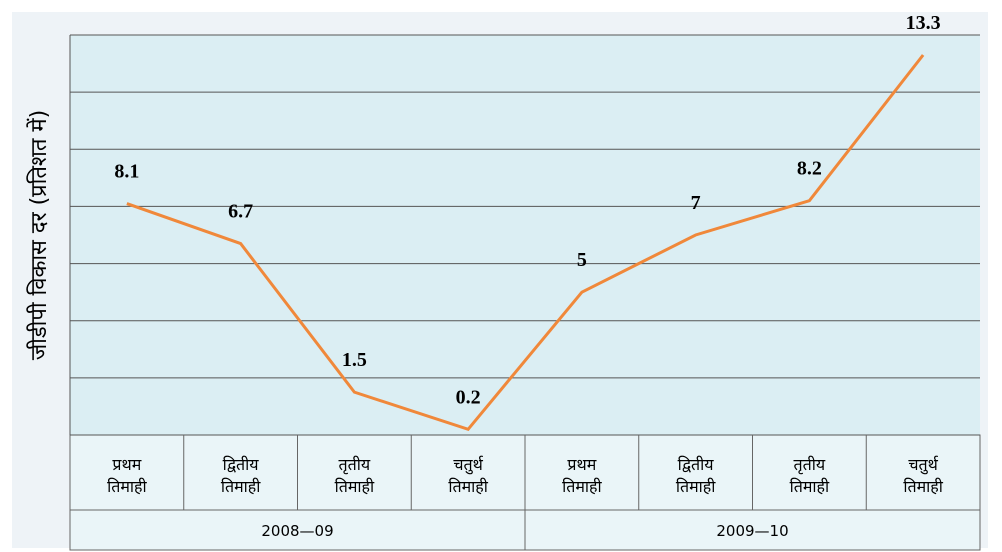 The height and width of the screenshot is (552, 1002). I want to click on data-label: 13.3, so click(923, 23).